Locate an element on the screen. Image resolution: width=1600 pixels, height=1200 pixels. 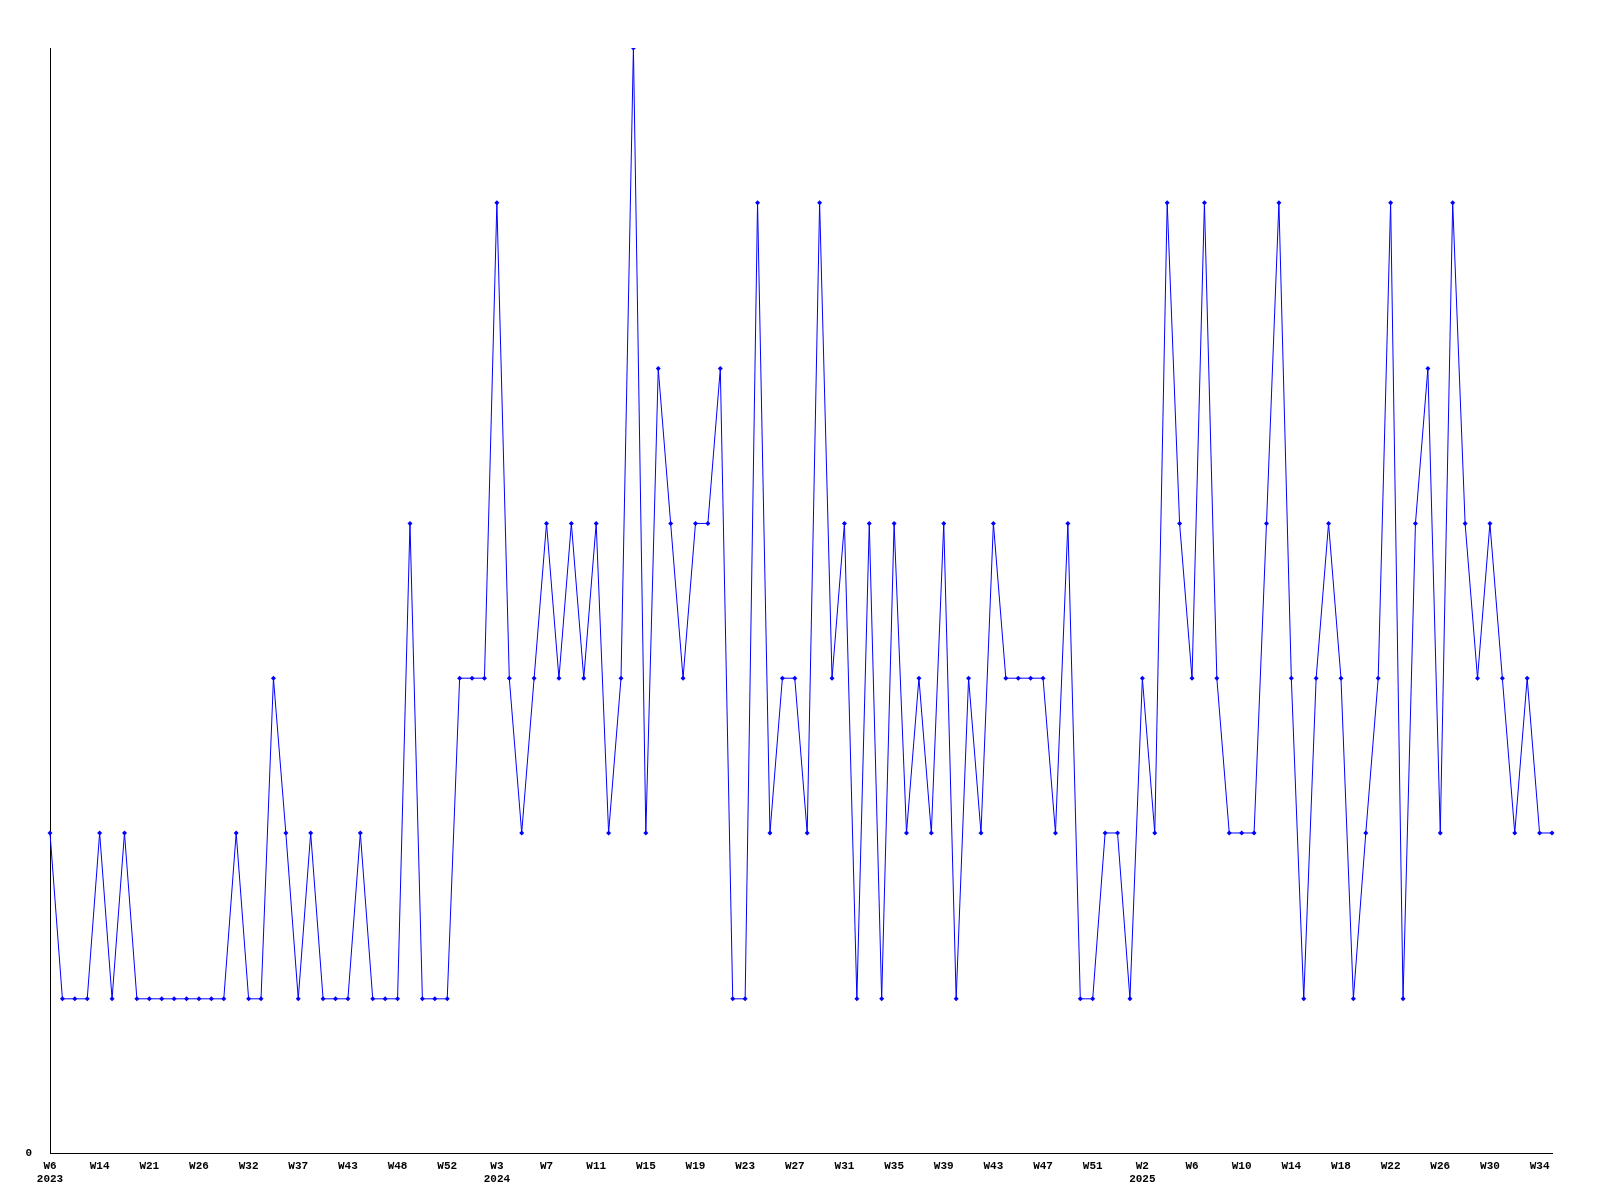
x-tick-label: W3 2024 is located at coordinates (497, 1172).